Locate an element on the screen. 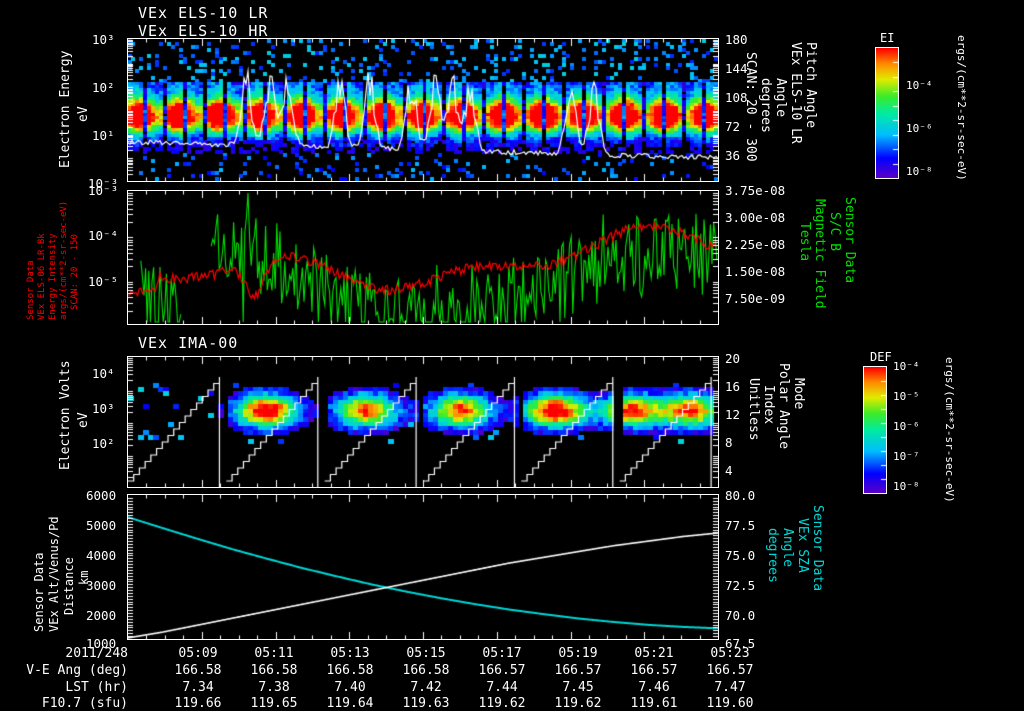 This screenshot has height=711, width=1024. footer-cell-r3-c6: 119.61 is located at coordinates (654, 703).